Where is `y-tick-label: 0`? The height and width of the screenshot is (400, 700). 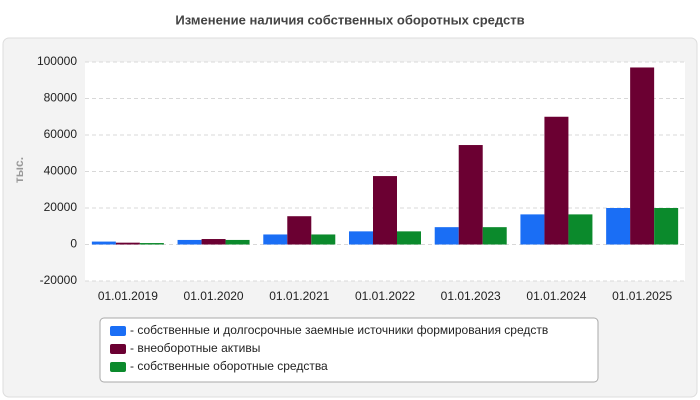 y-tick-label: 0 is located at coordinates (73, 244).